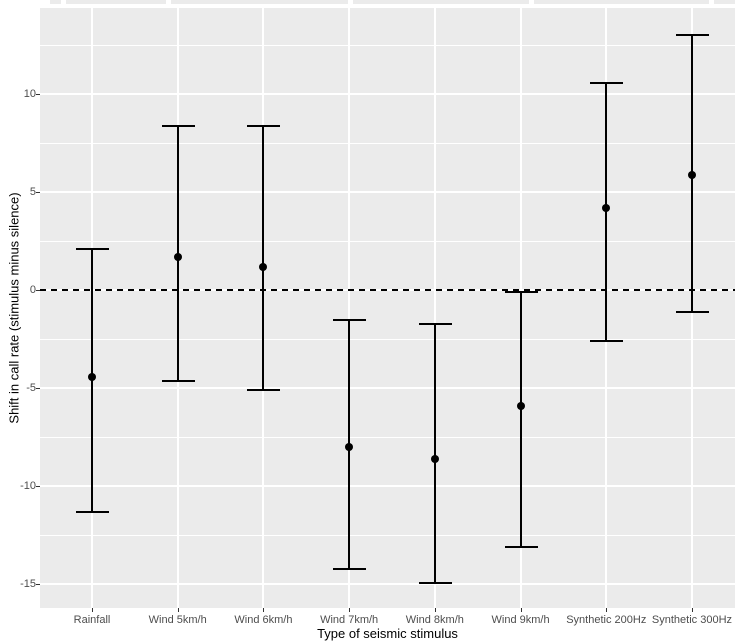  I want to click on x-tick-label: Synthetic 300Hz, so click(692, 620).